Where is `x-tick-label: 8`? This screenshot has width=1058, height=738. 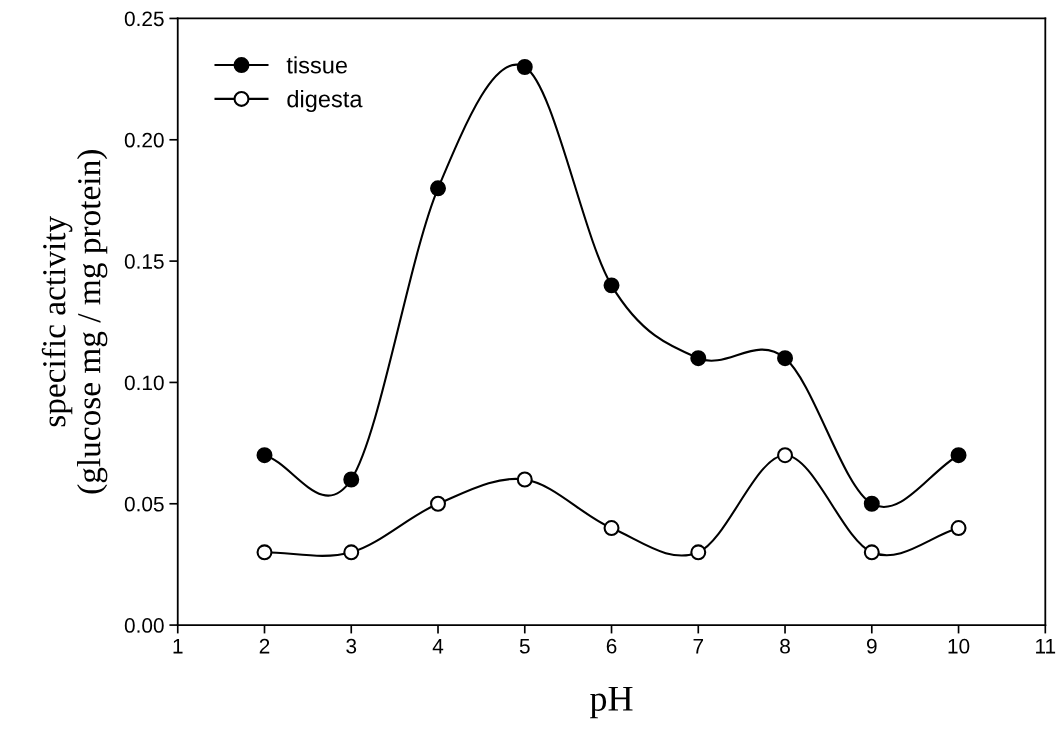
x-tick-label: 8 is located at coordinates (785, 646).